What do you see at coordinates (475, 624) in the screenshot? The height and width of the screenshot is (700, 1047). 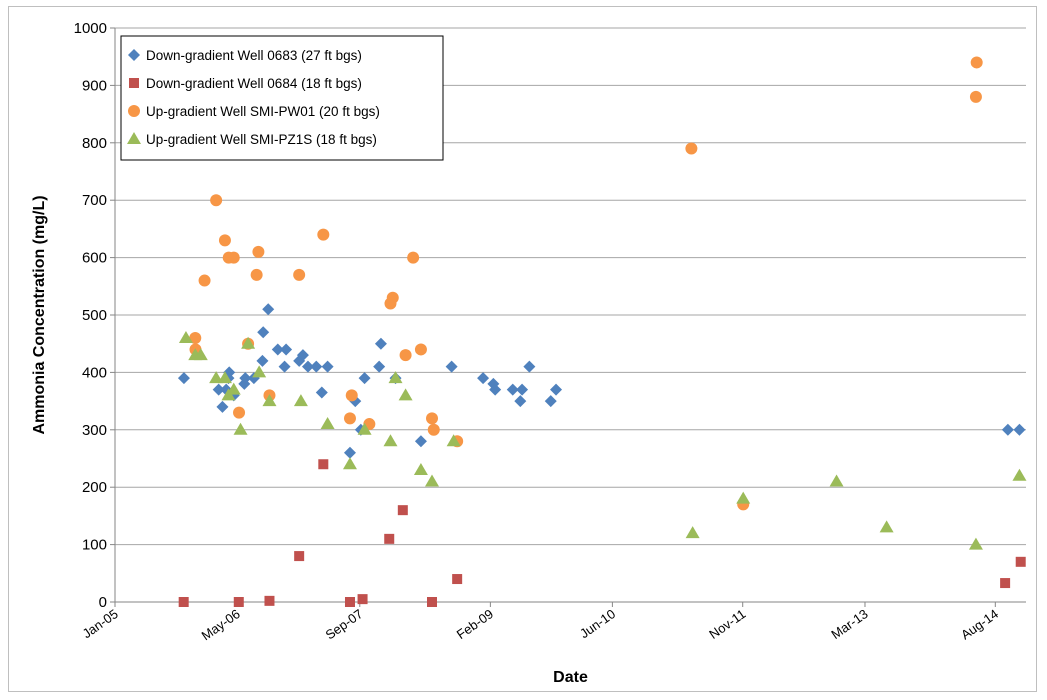 I see `x-tick-label: Feb-09` at bounding box center [475, 624].